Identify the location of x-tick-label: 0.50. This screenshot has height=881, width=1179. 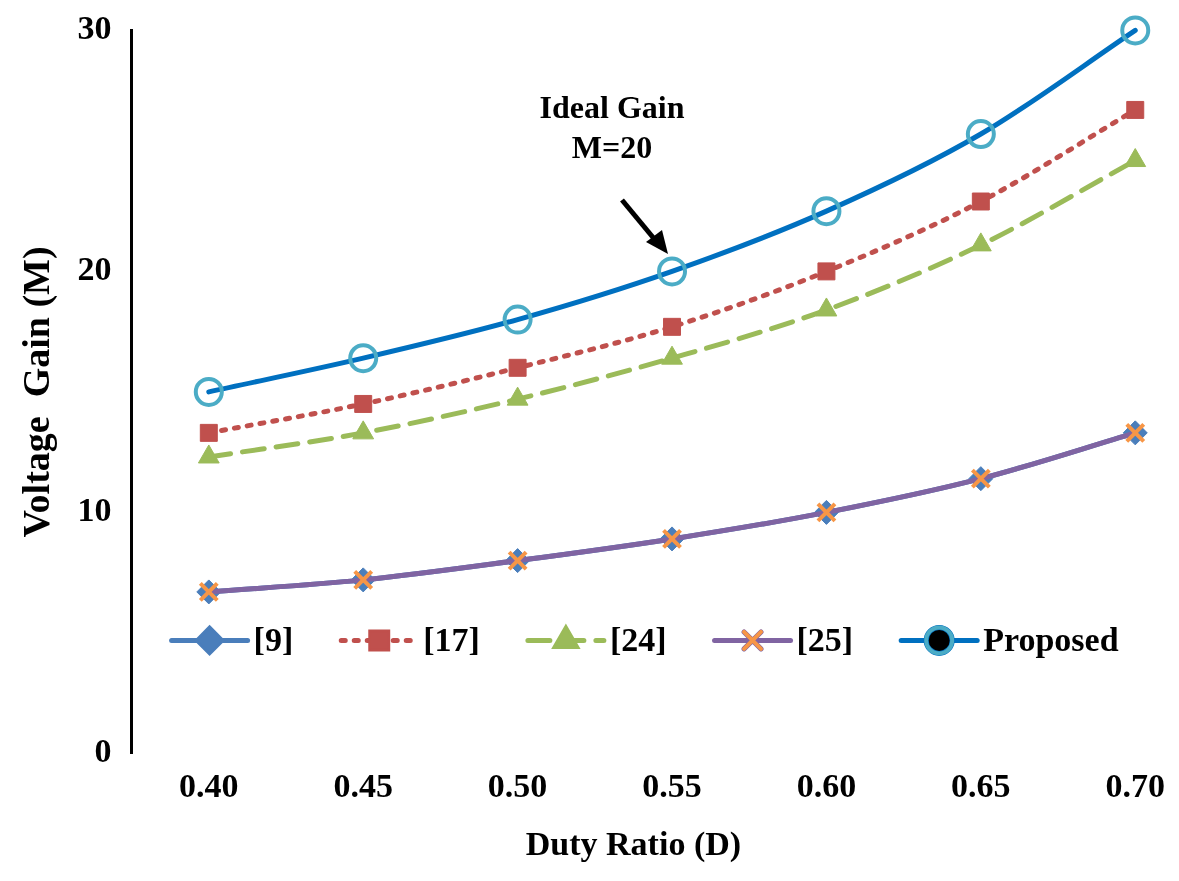
(517, 785).